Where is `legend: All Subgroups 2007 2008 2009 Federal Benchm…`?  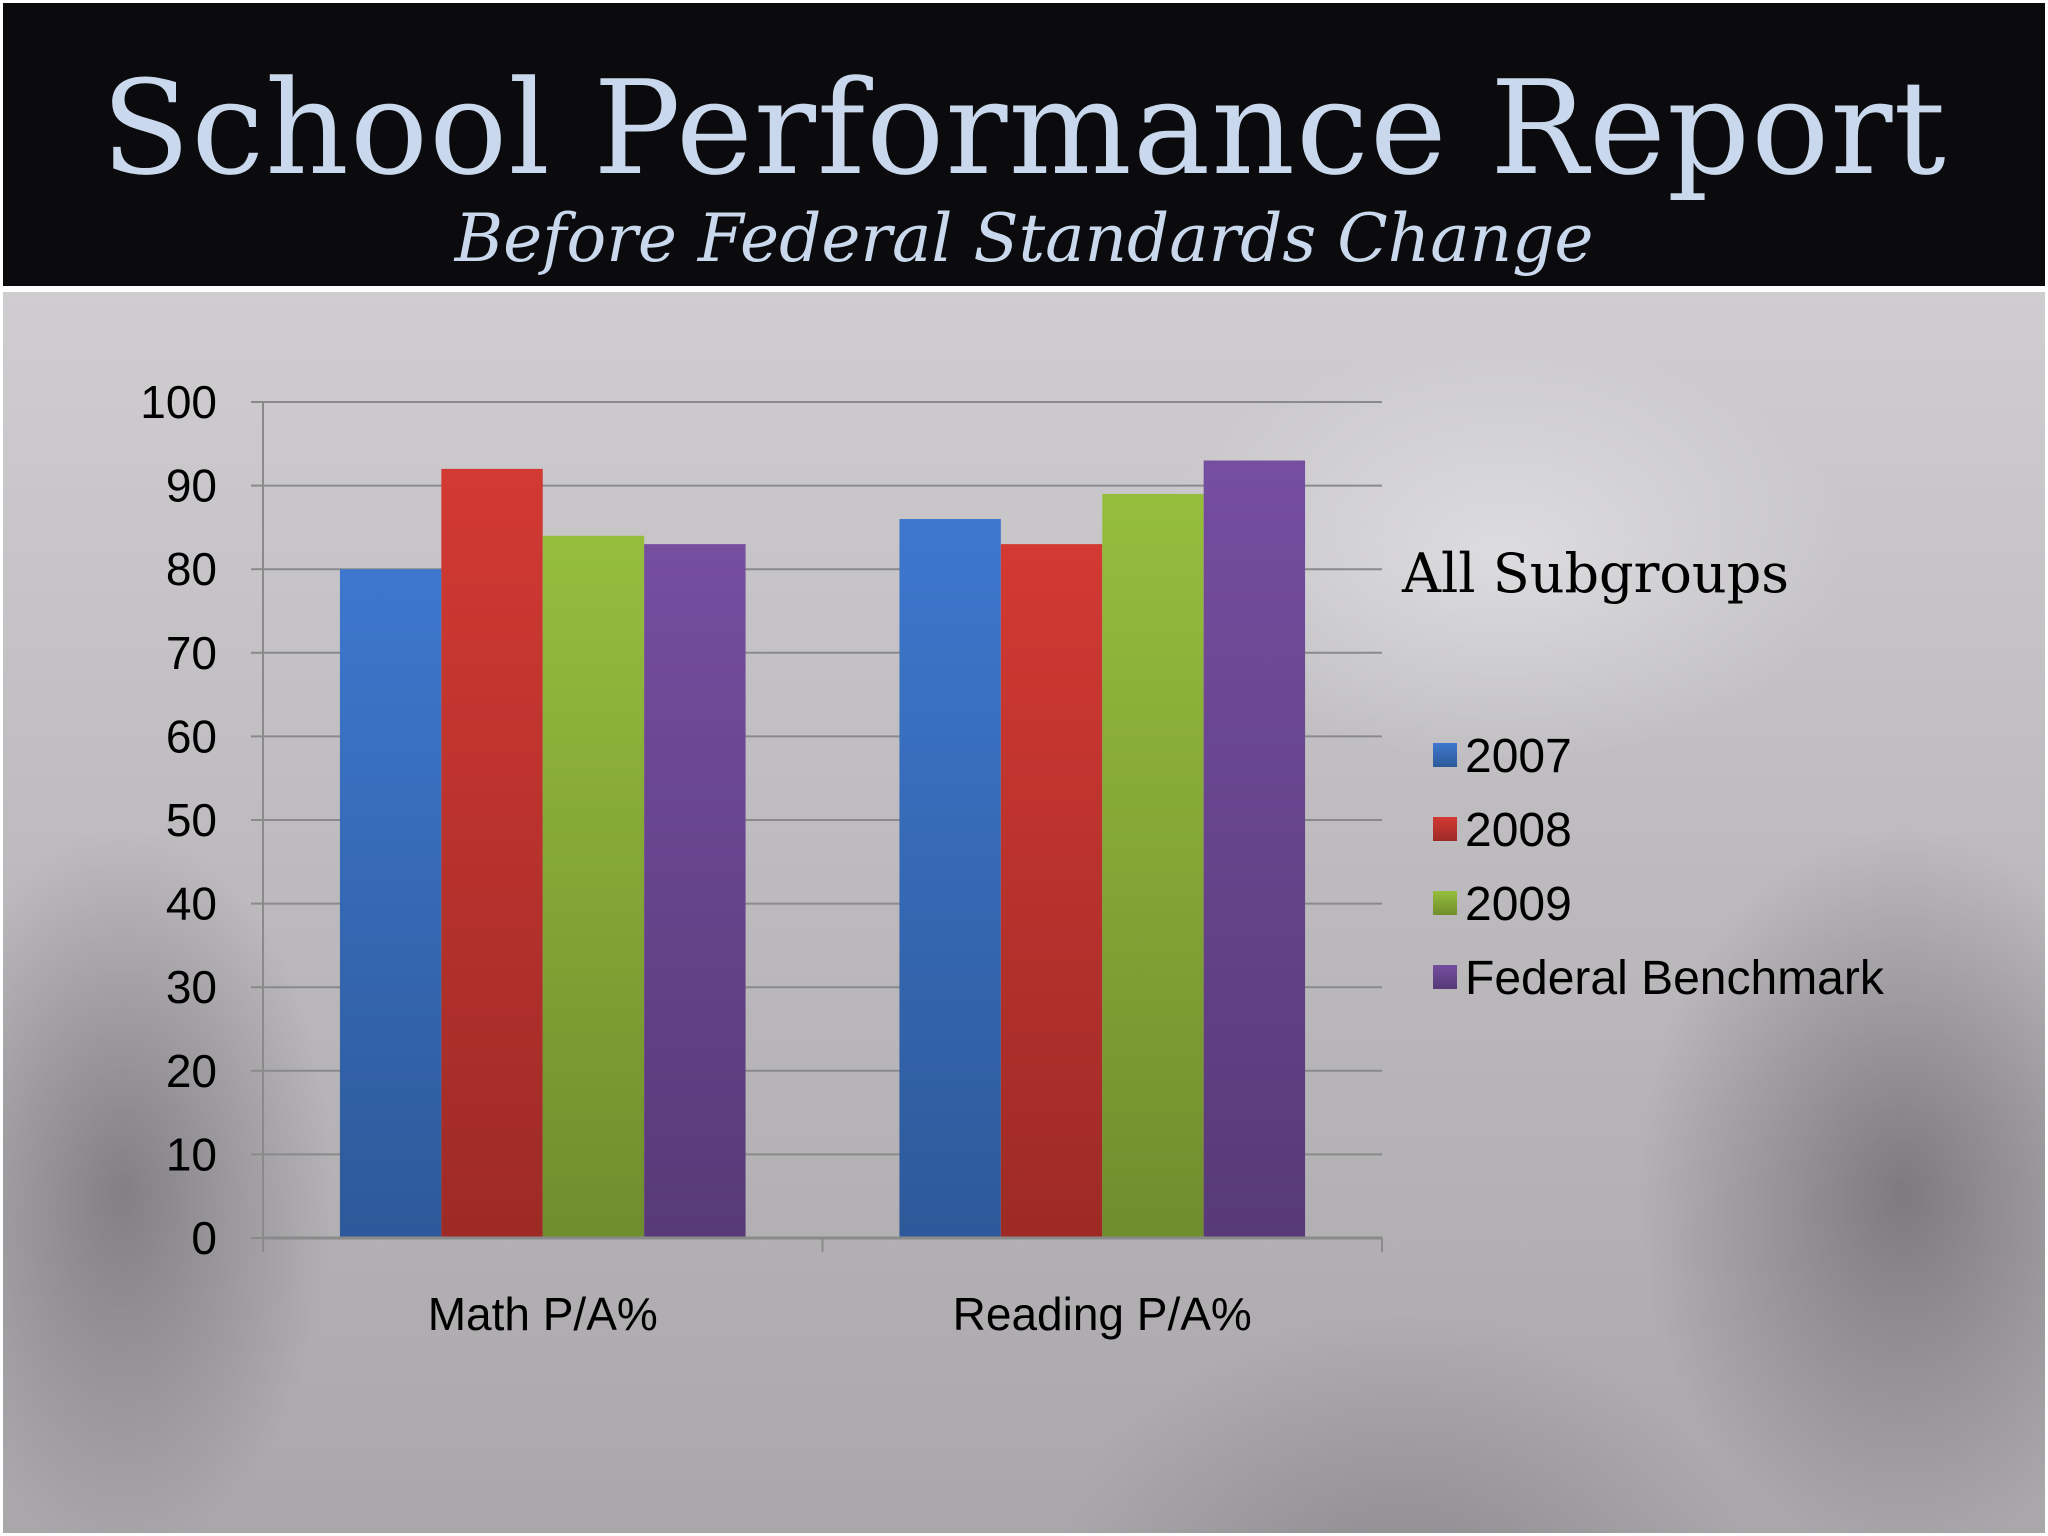 legend: All Subgroups 2007 2008 2009 Federal Benchm… is located at coordinates (1643, 773).